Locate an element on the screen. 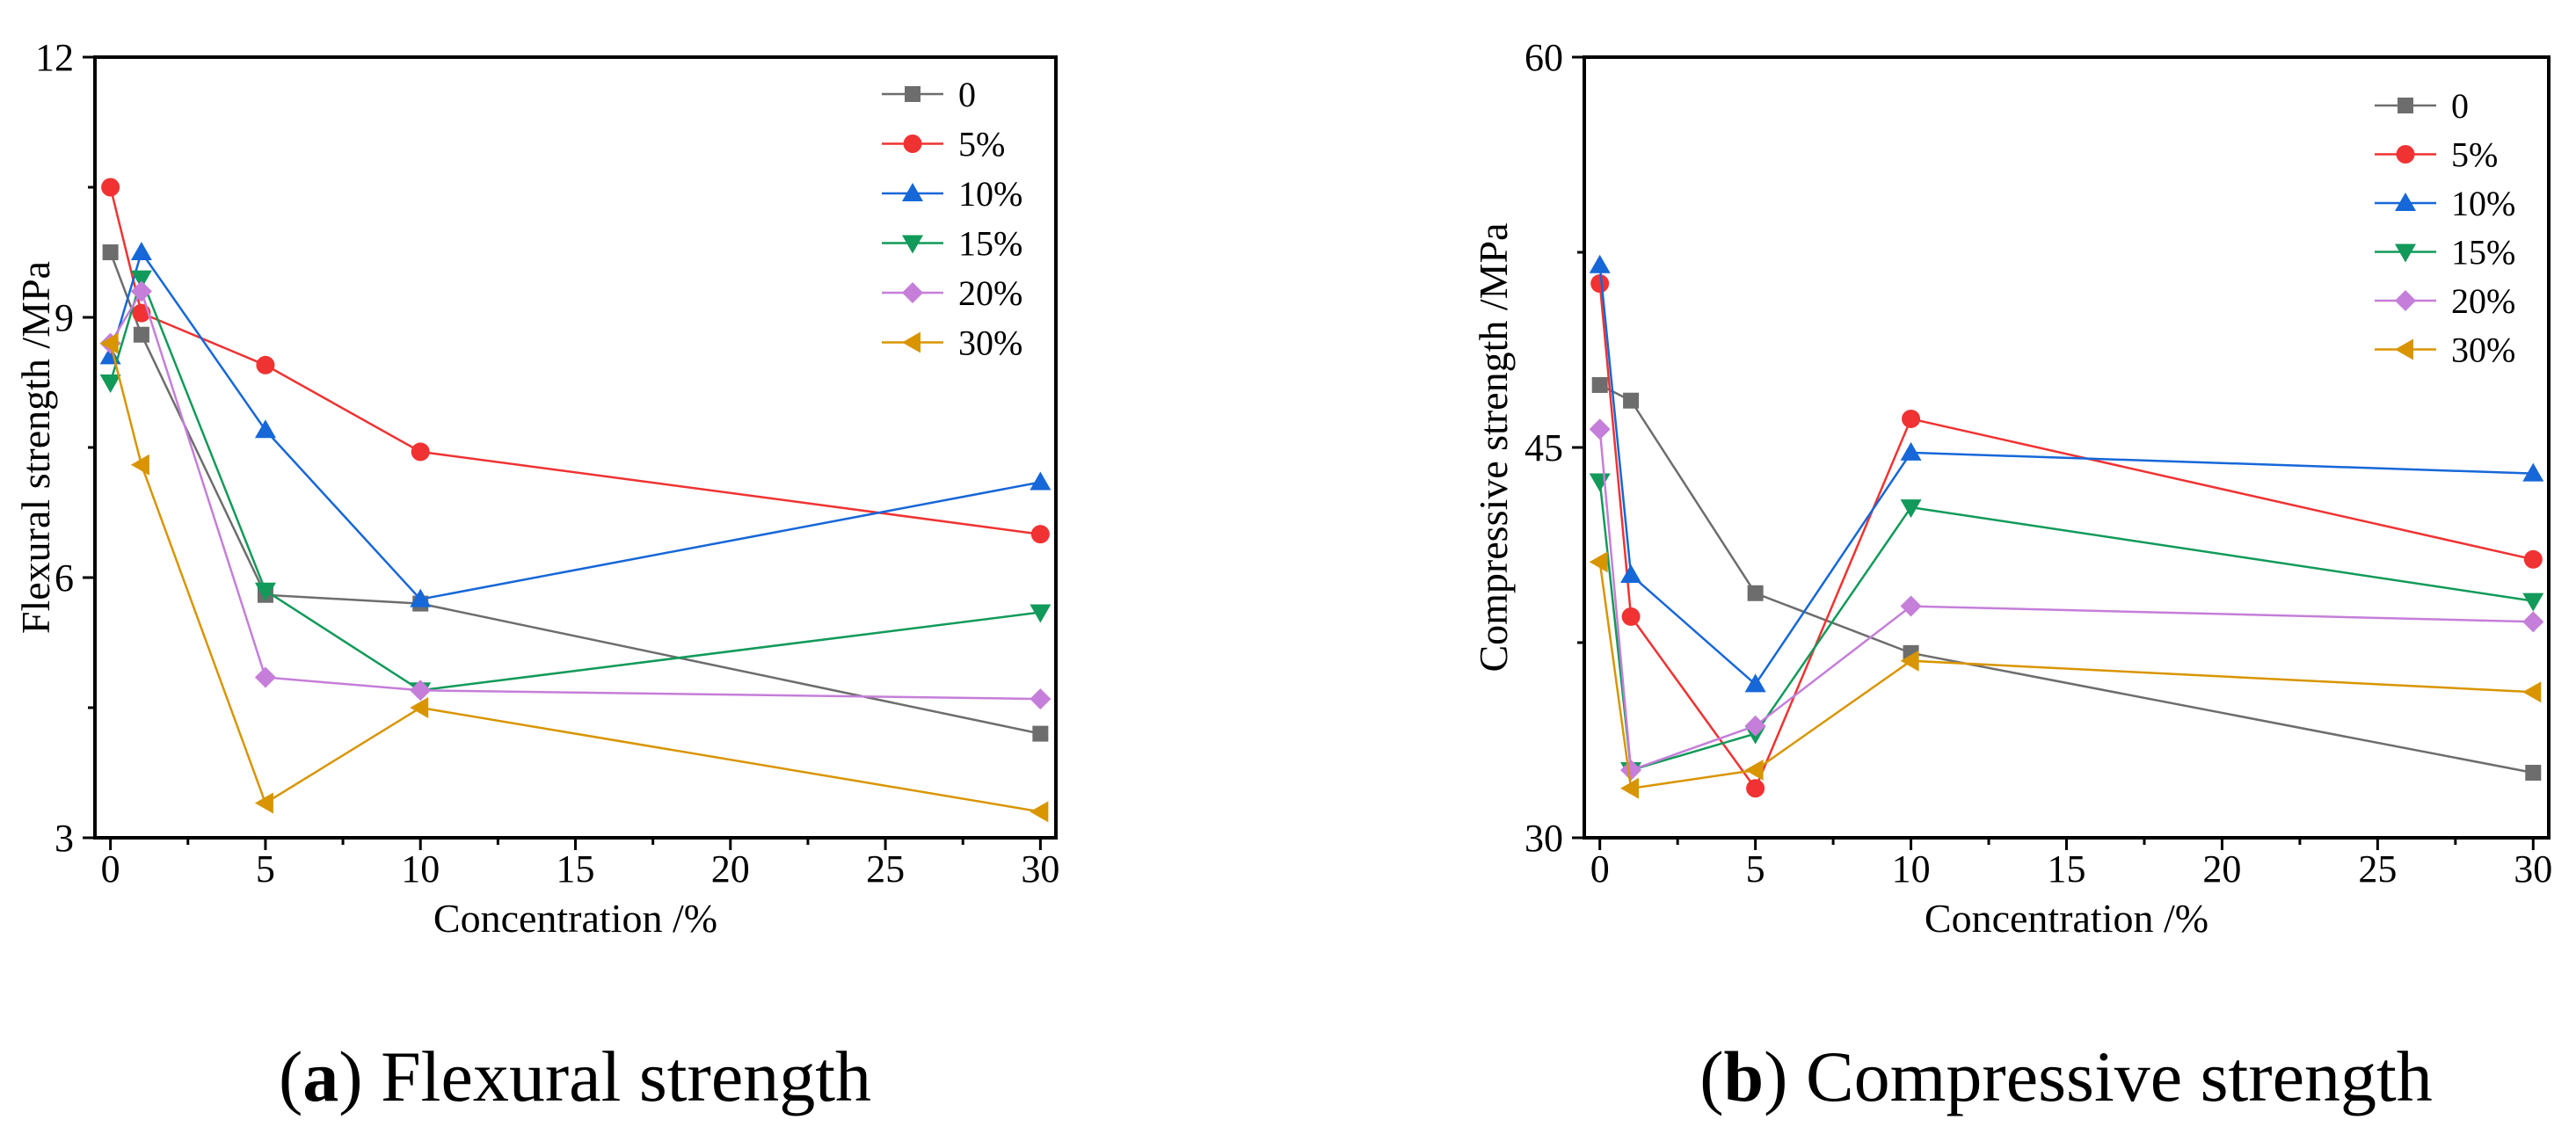 Image resolution: width=2576 pixels, height=1127 pixels. x-tick-label: 20 is located at coordinates (730, 869).